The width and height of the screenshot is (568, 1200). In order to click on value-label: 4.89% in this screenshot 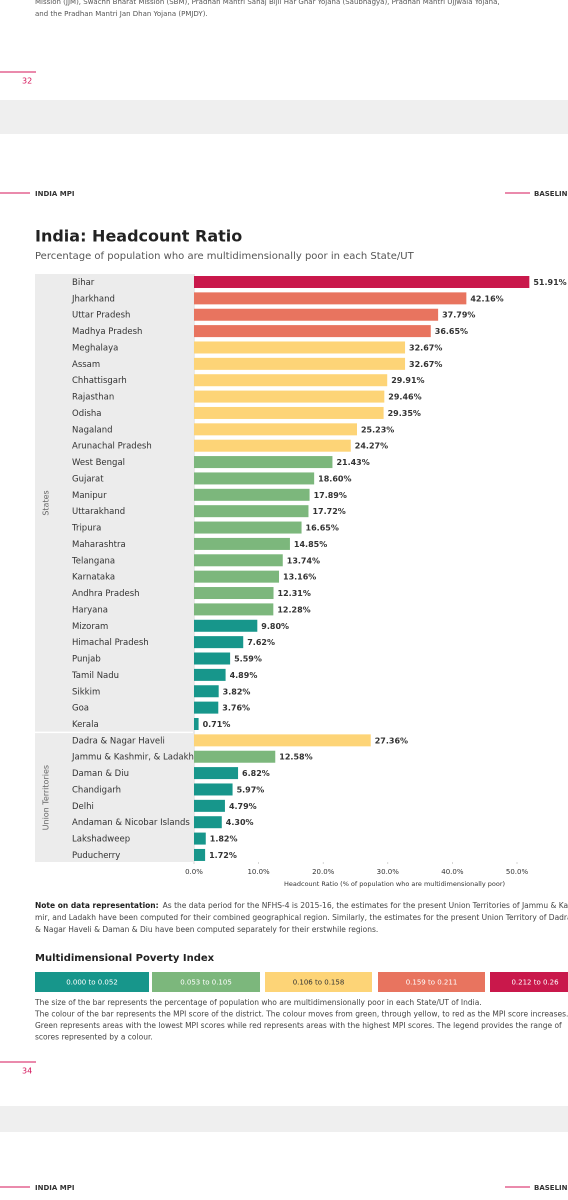, I will do `click(244, 675)`.